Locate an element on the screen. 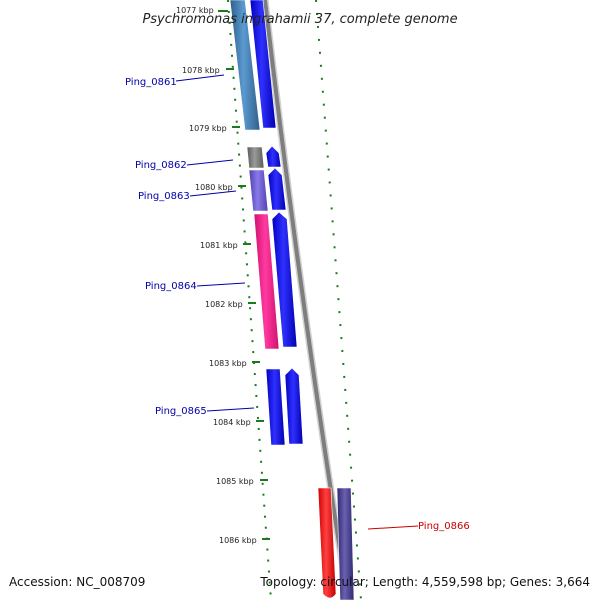  gene-label: Ping_0865 is located at coordinates (181, 411).